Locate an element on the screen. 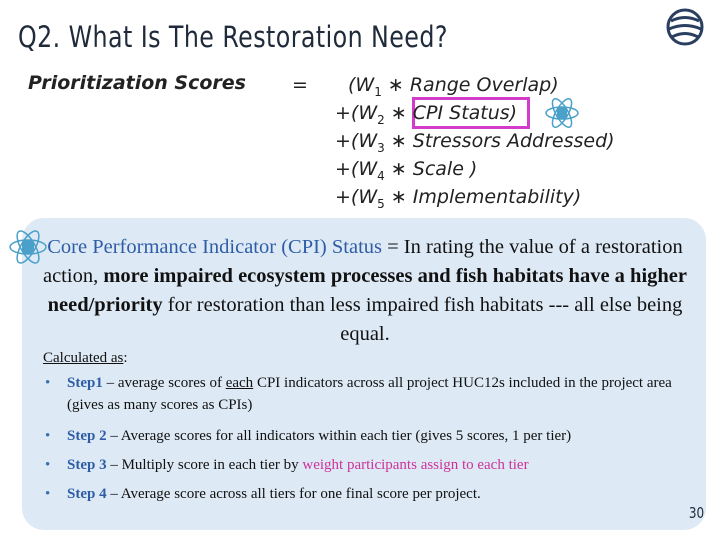 This screenshot has width=720, height=540. text-run: each is located at coordinates (239, 383).